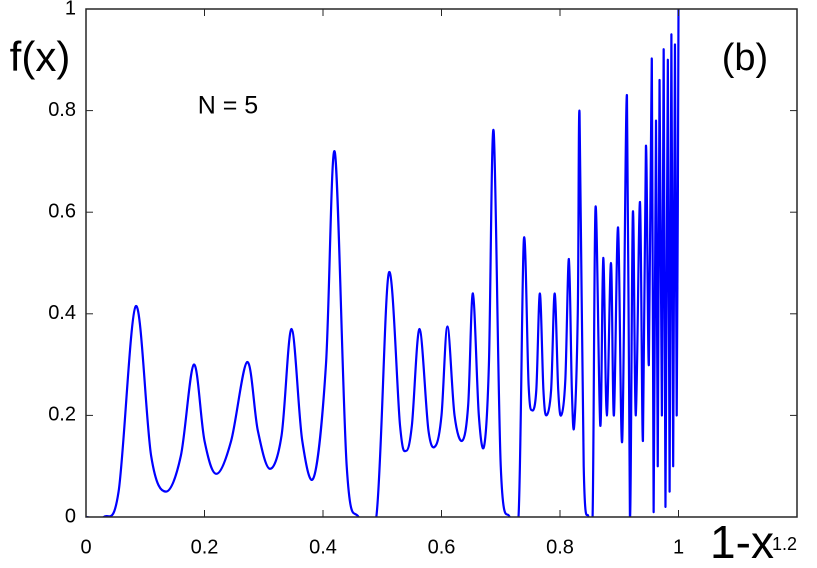  What do you see at coordinates (62, 211) in the screenshot?
I see `y-tick-label: 0.6` at bounding box center [62, 211].